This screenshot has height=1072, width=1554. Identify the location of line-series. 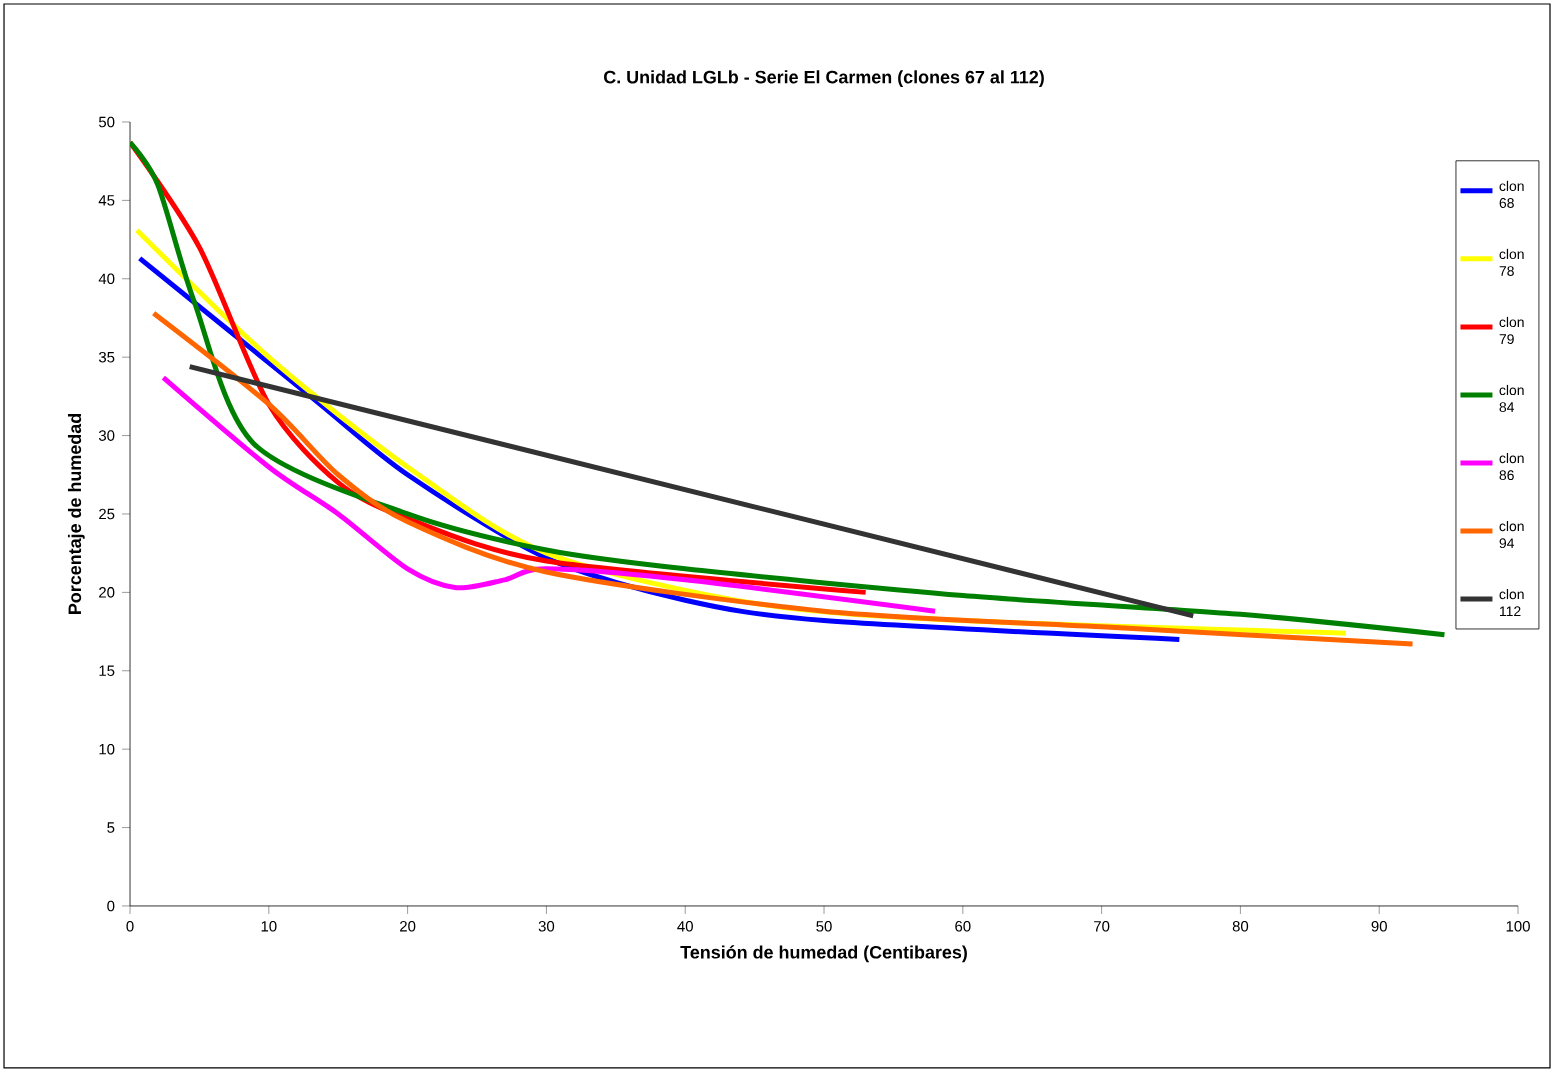
(549, 494).